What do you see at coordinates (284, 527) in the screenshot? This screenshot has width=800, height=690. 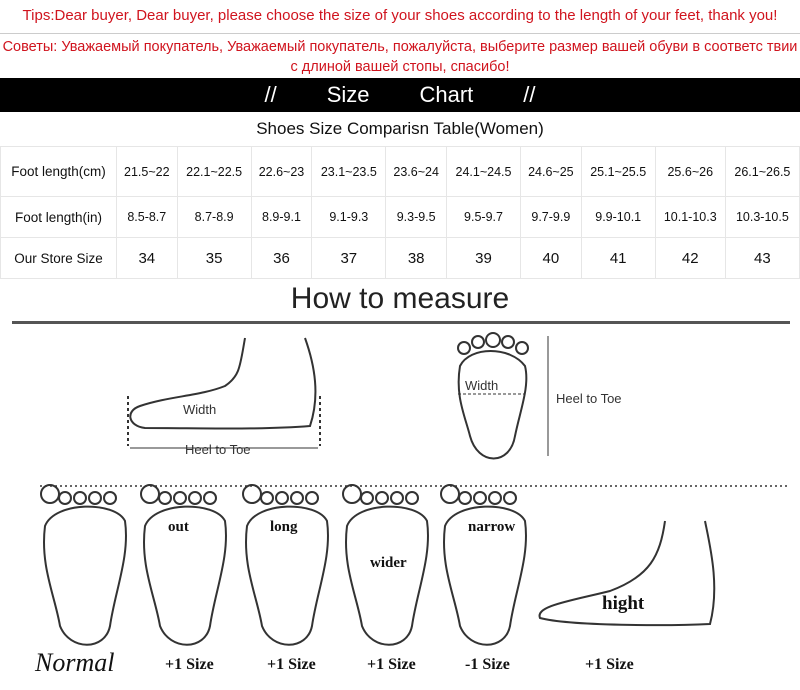 I see `foot-tag: long` at bounding box center [284, 527].